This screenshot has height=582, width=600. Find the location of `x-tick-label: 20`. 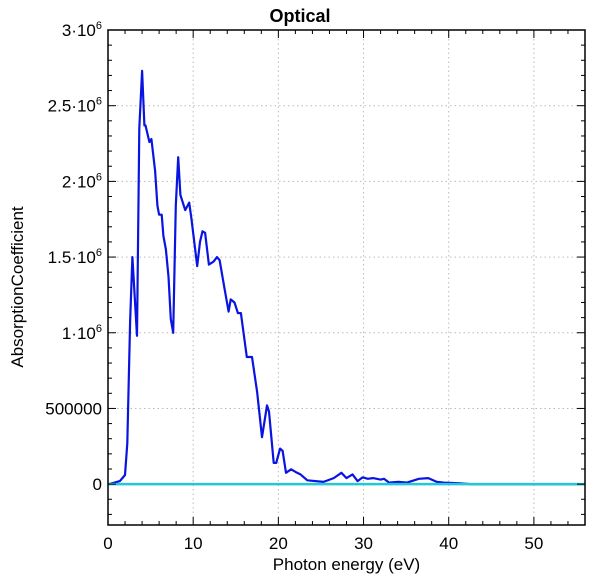

x-tick-label: 20 is located at coordinates (278, 543).